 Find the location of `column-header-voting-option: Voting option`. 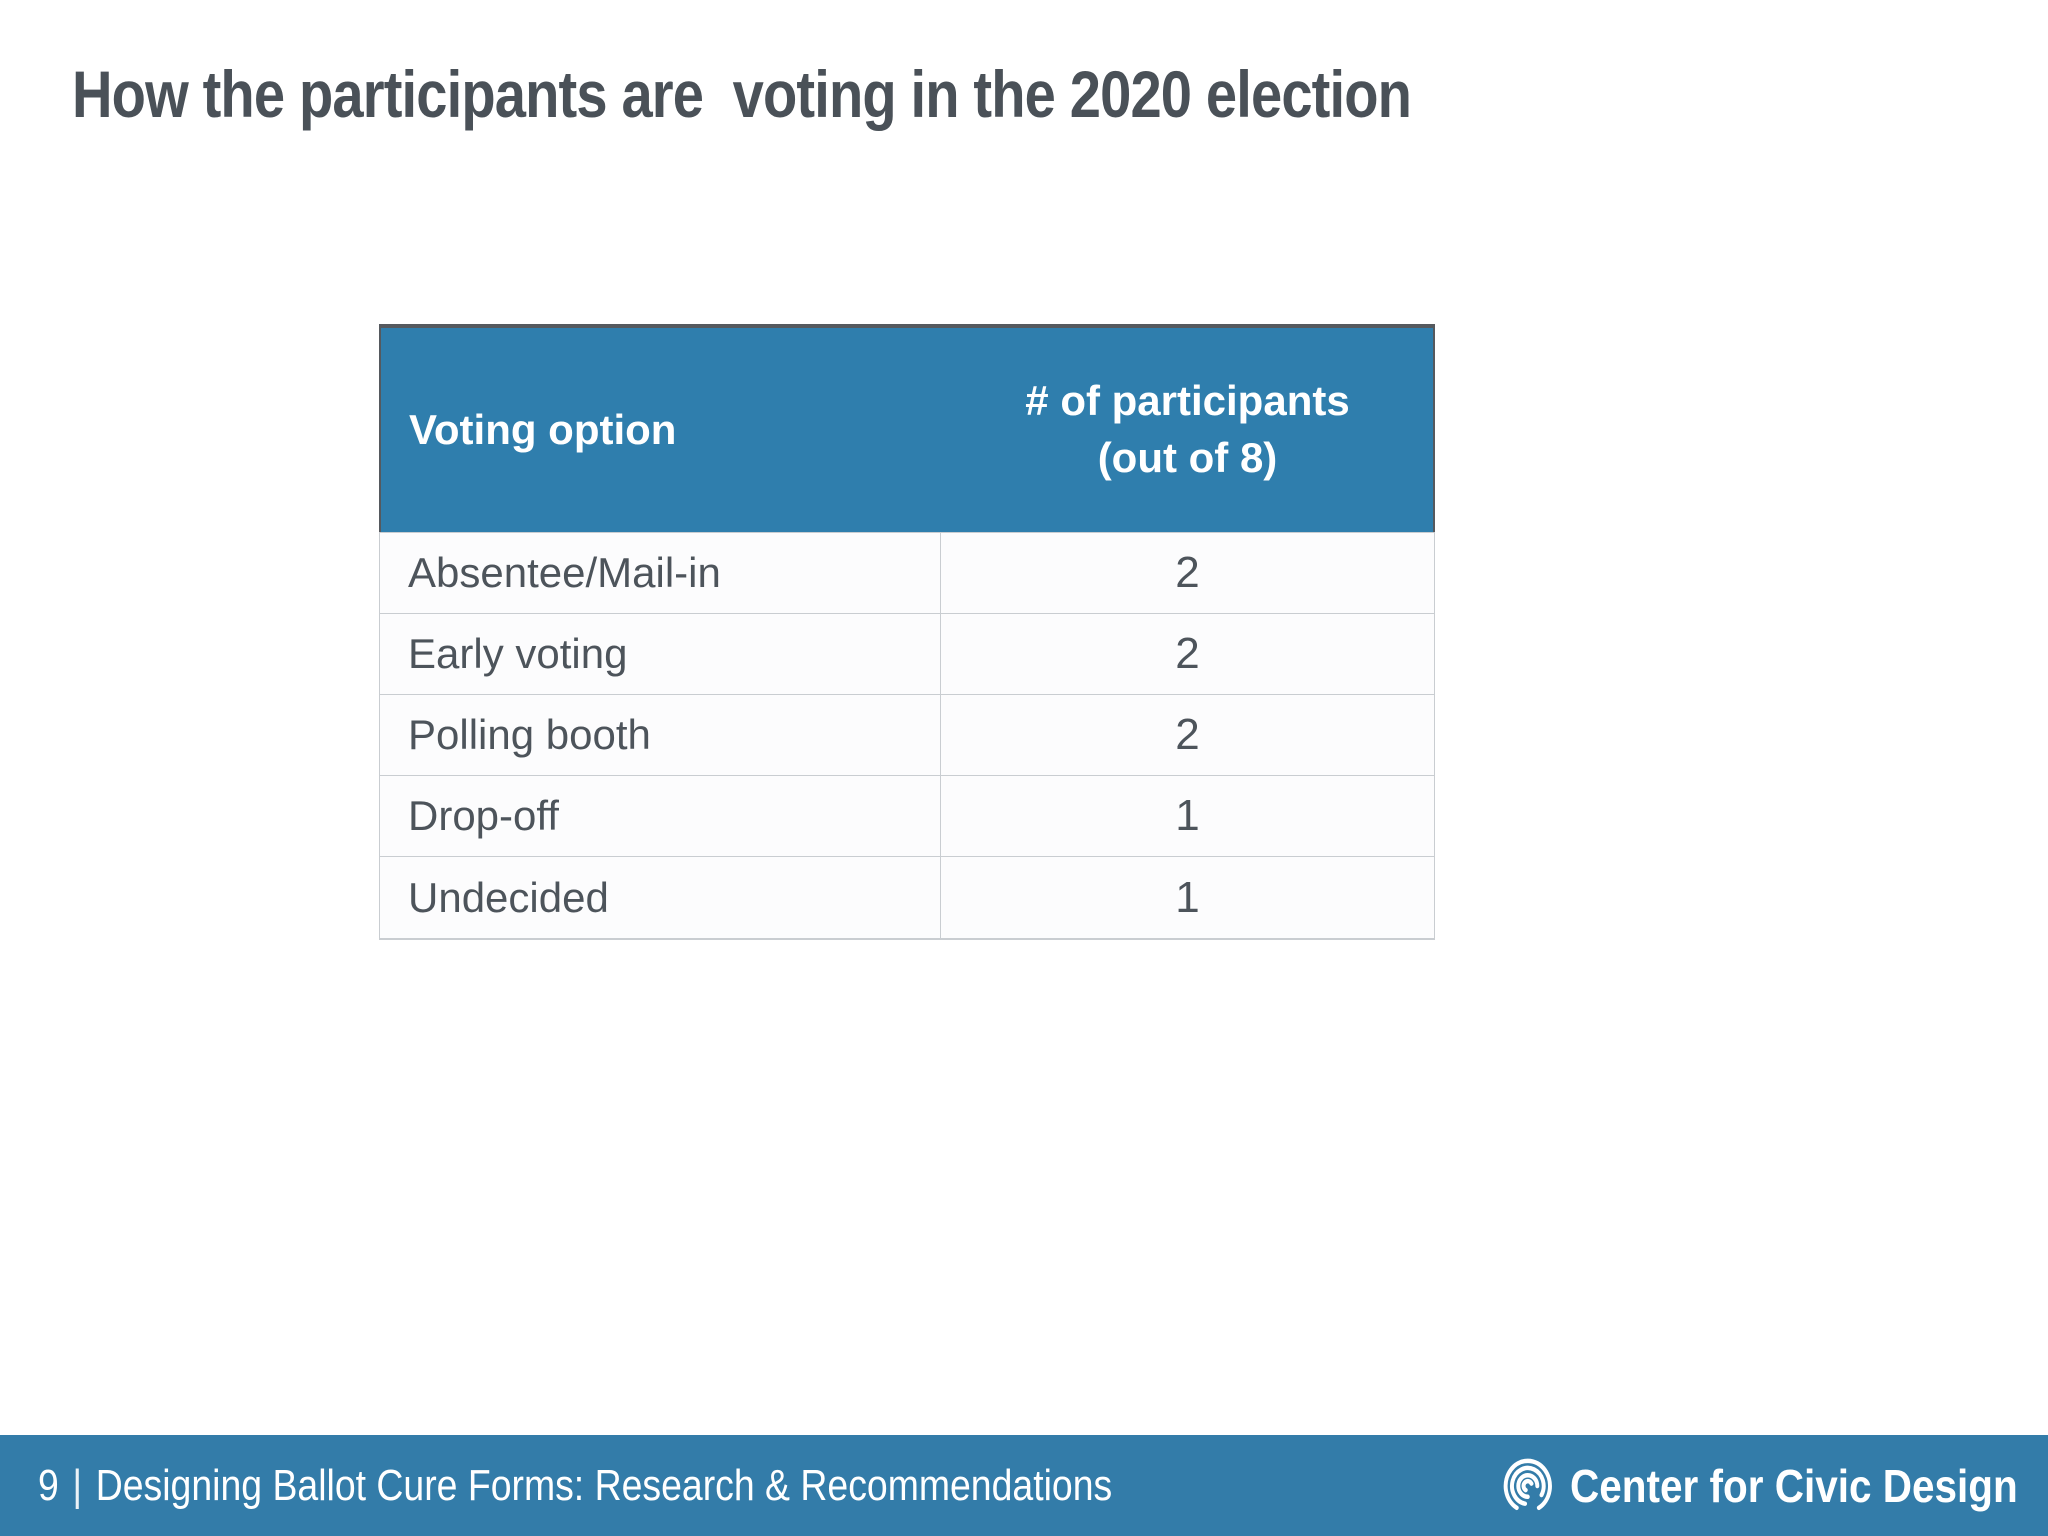

column-header-voting-option: Voting option is located at coordinates (543, 429).